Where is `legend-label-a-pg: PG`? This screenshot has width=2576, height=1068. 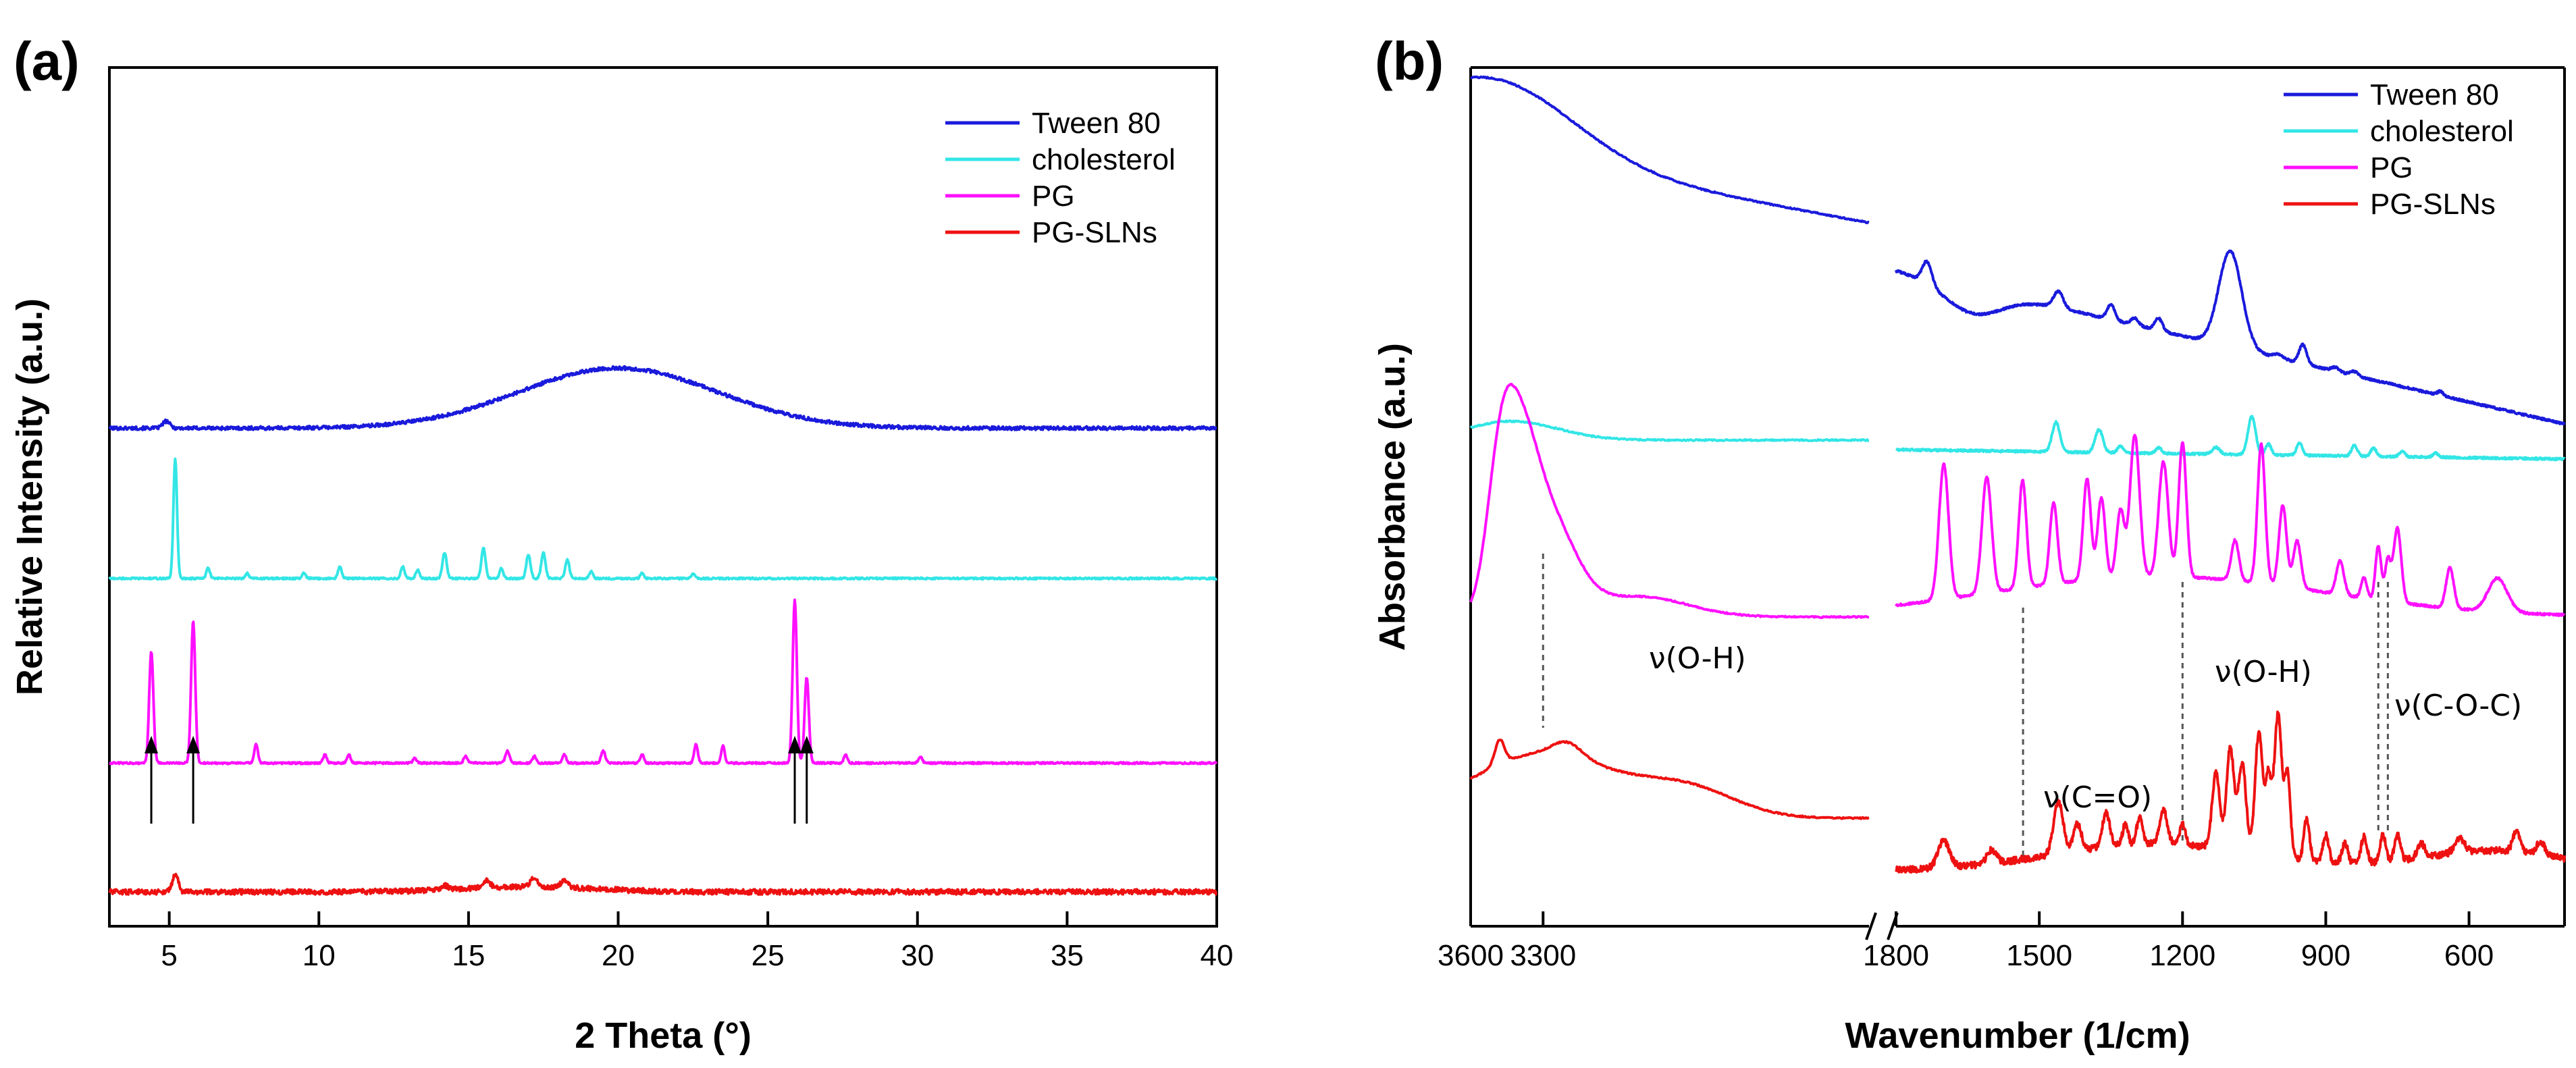 legend-label-a-pg: PG is located at coordinates (1053, 197).